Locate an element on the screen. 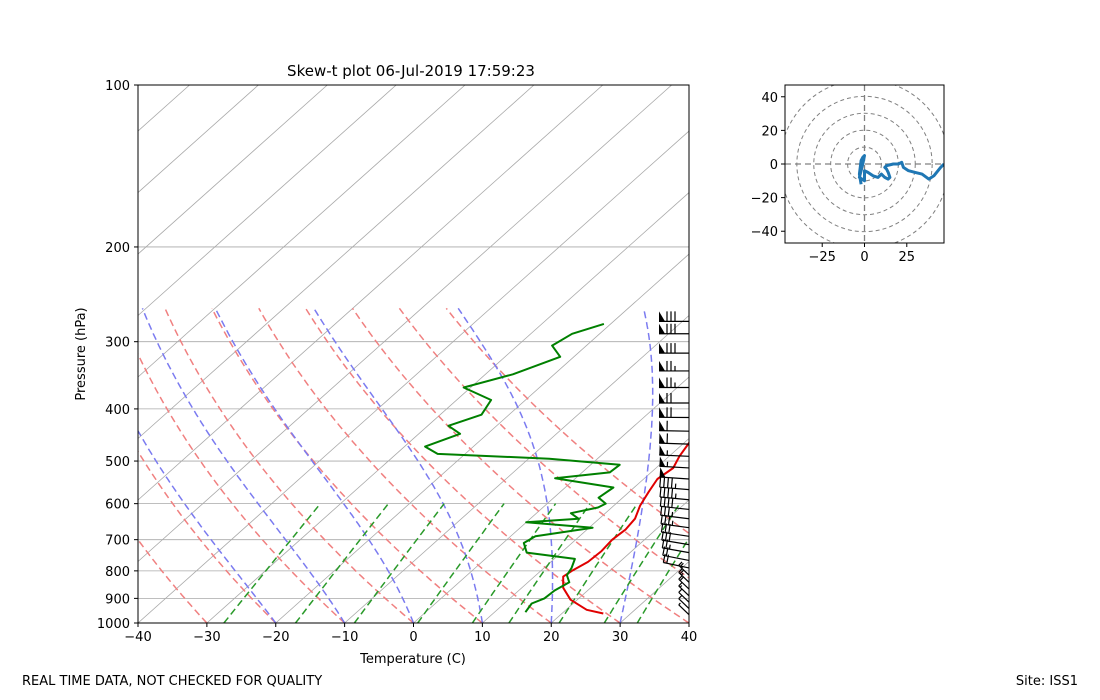 The image size is (1100, 700). x-tick-label: −30 is located at coordinates (206, 637).